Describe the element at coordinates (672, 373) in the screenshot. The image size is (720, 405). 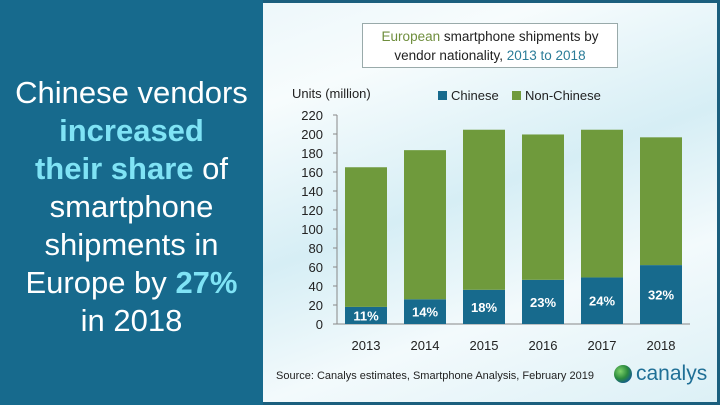
I see `logo-text: canalys` at that location.